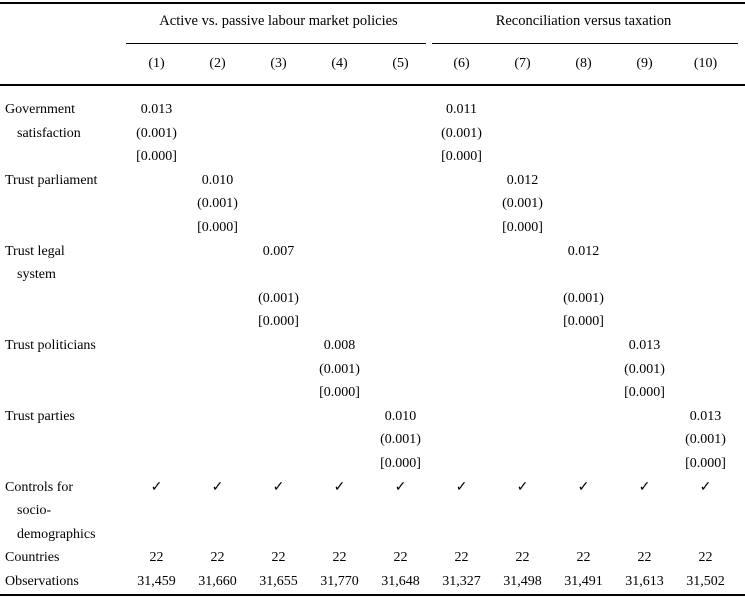  Describe the element at coordinates (156, 63) in the screenshot. I see `column-header: (1)` at that location.